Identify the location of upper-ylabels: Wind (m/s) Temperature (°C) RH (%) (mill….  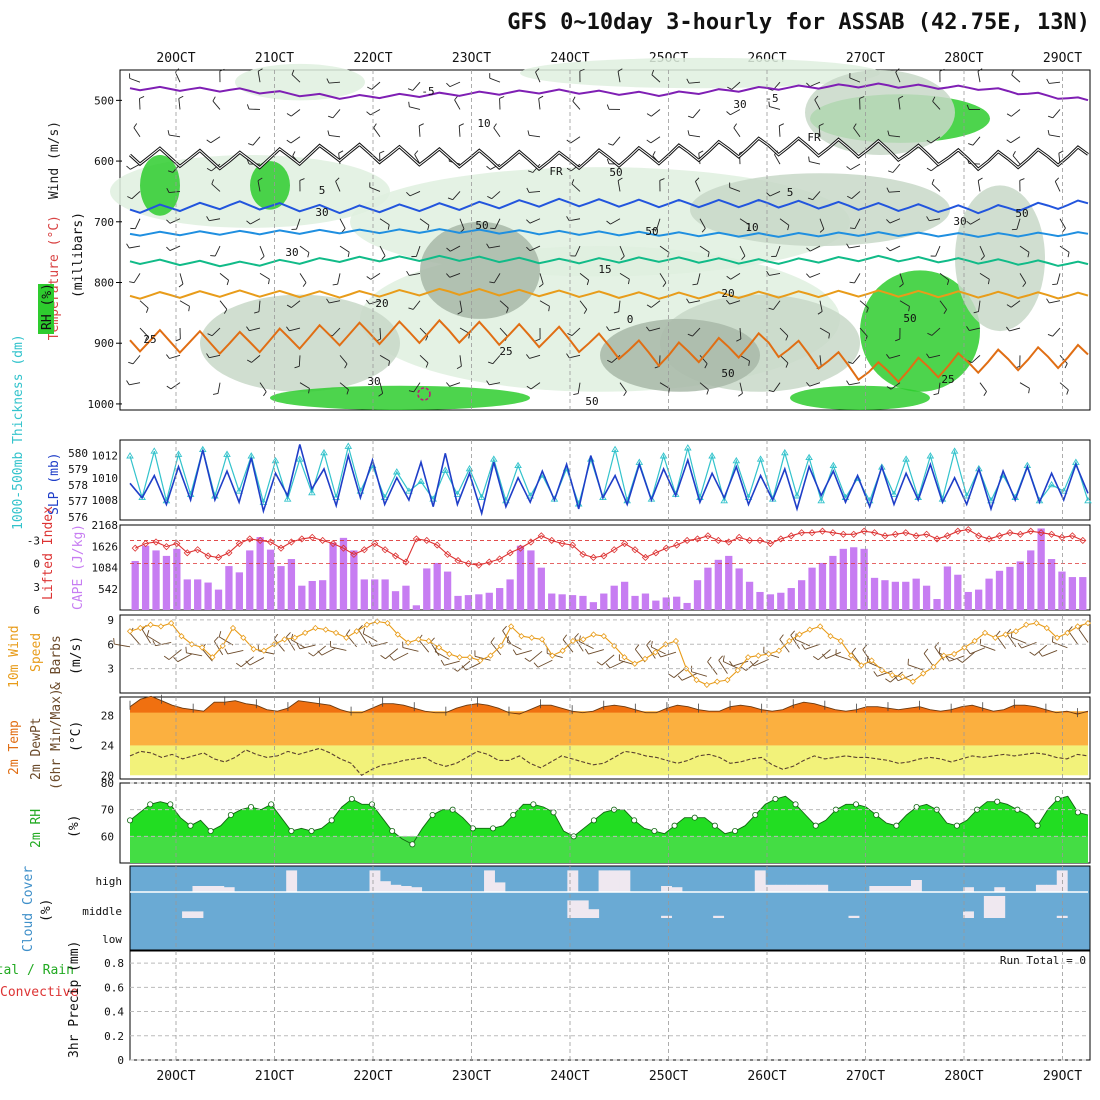
(62, 230).